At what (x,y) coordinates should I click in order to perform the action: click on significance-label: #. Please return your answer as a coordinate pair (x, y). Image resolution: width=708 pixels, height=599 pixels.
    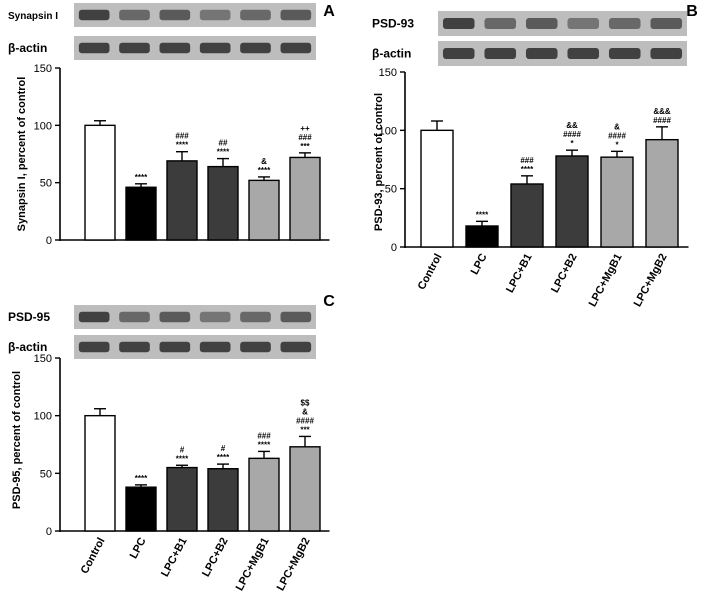
    Looking at the image, I should click on (223, 448).